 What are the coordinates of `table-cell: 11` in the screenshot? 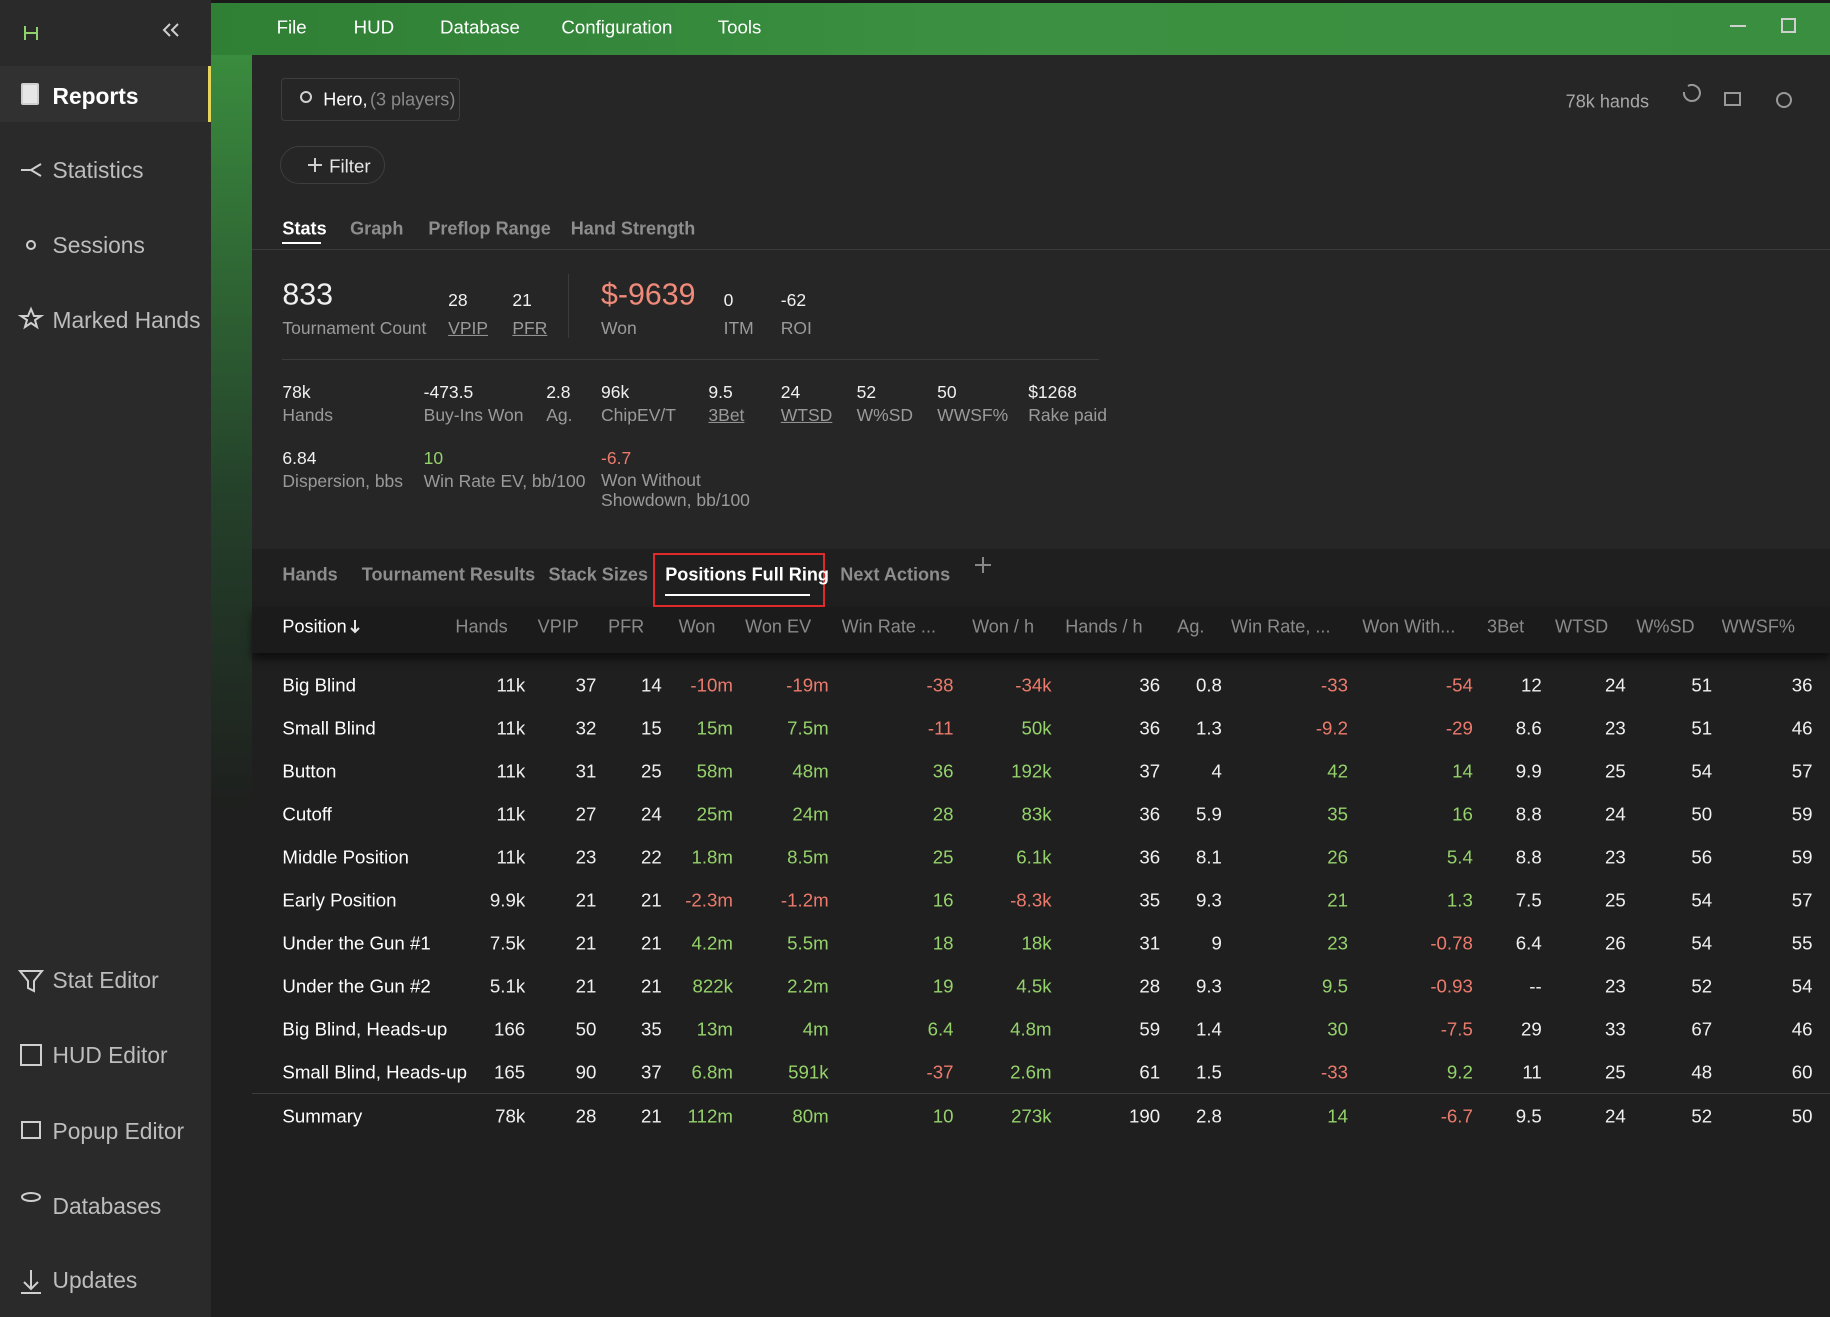 It's located at (1532, 1072).